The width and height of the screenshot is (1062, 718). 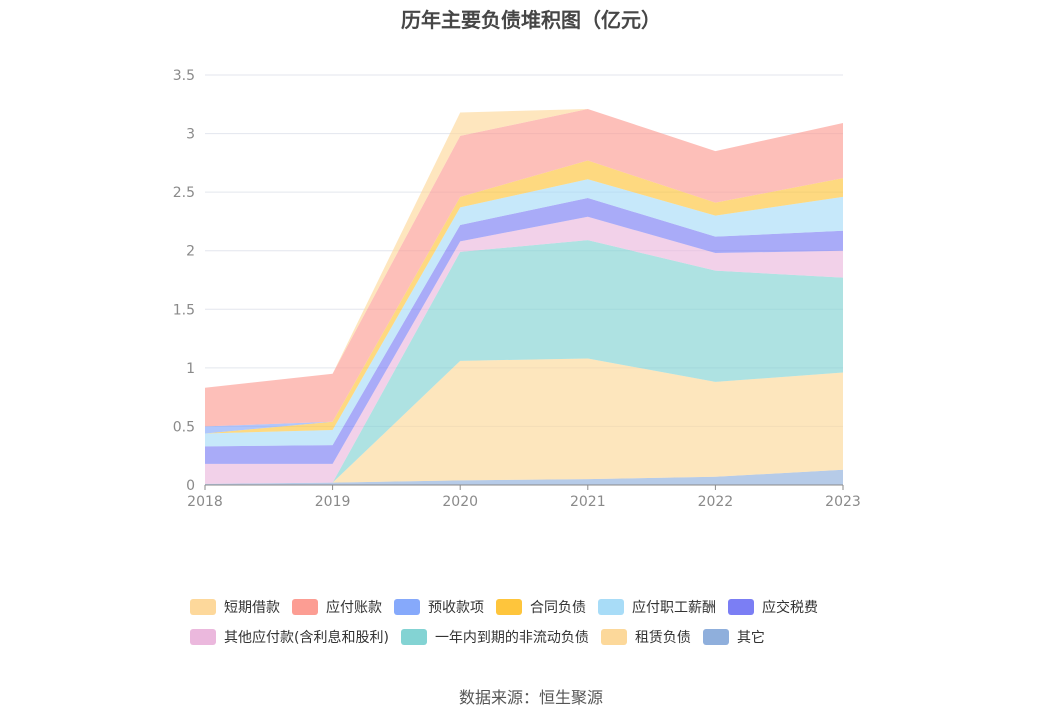 I want to click on area-series-其它, so click(x=524, y=477).